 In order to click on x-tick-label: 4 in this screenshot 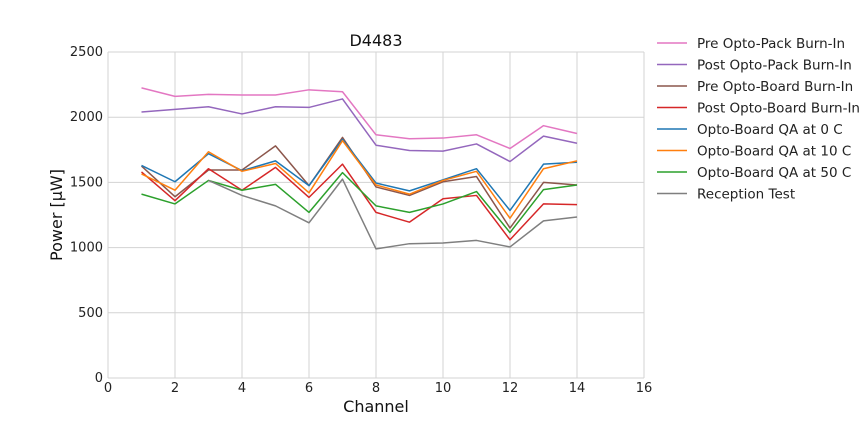, I will do `click(242, 388)`.